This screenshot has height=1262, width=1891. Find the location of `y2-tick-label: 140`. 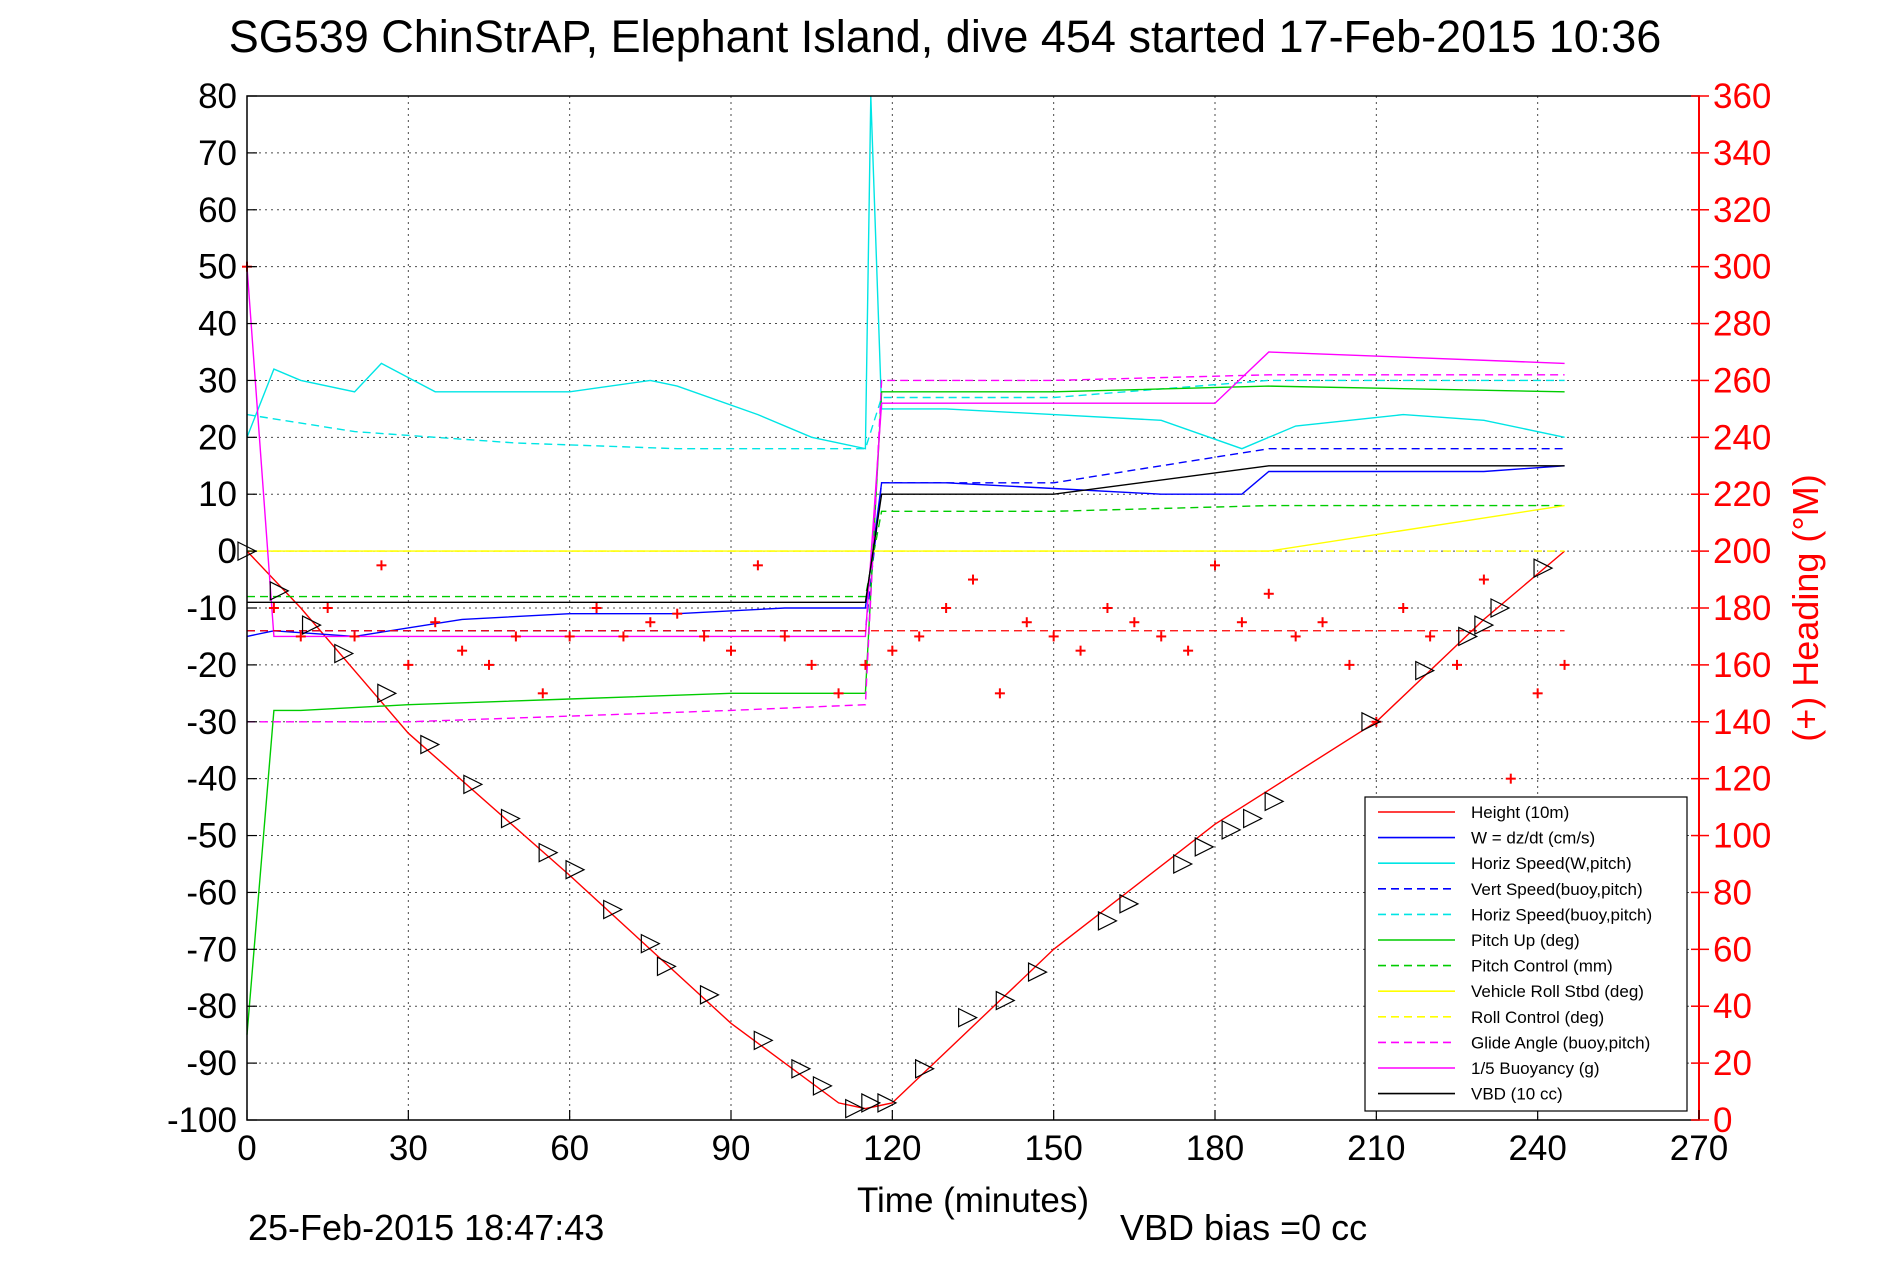

y2-tick-label: 140 is located at coordinates (1742, 722).